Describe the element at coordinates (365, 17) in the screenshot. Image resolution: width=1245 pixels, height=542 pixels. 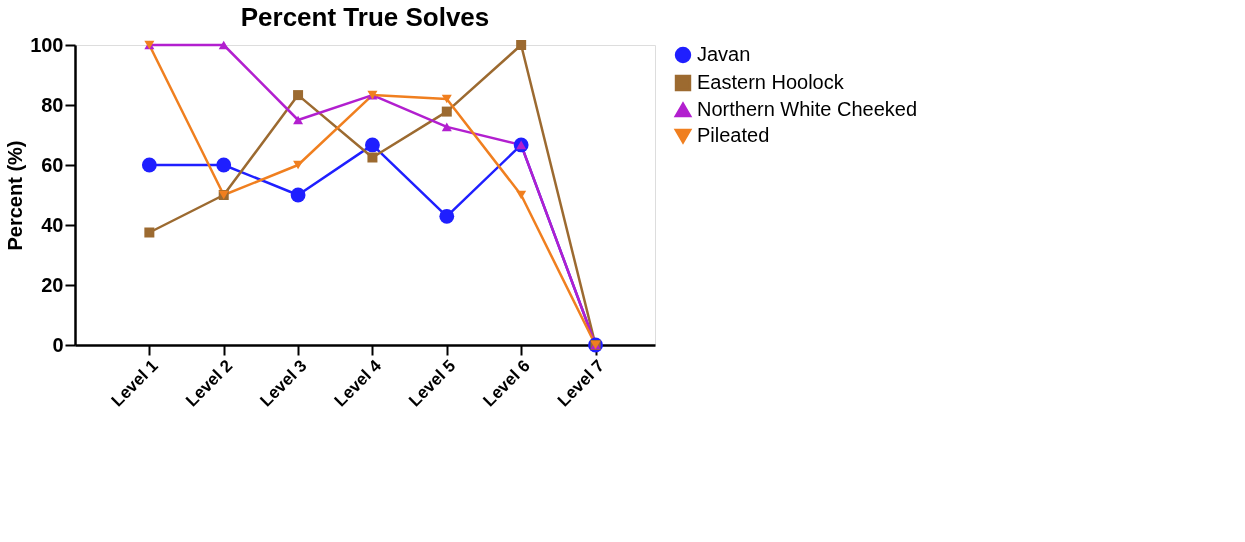
I see `chart-title: Percent True Solves` at that location.